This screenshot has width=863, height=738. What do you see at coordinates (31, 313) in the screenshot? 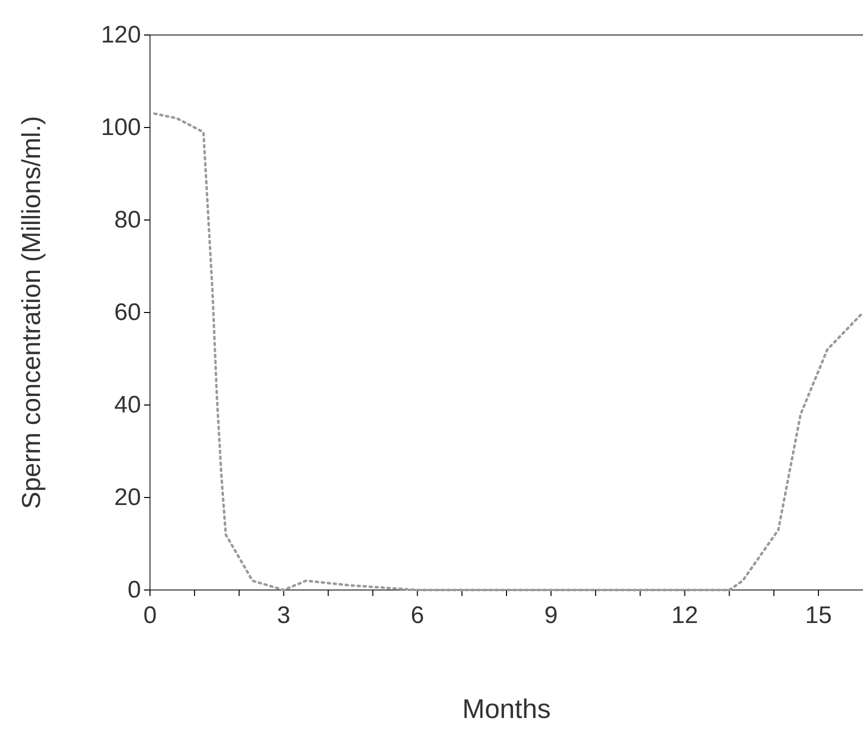
I see `y-axis-title: Sperm concentration (Millions/ml.)` at bounding box center [31, 313].